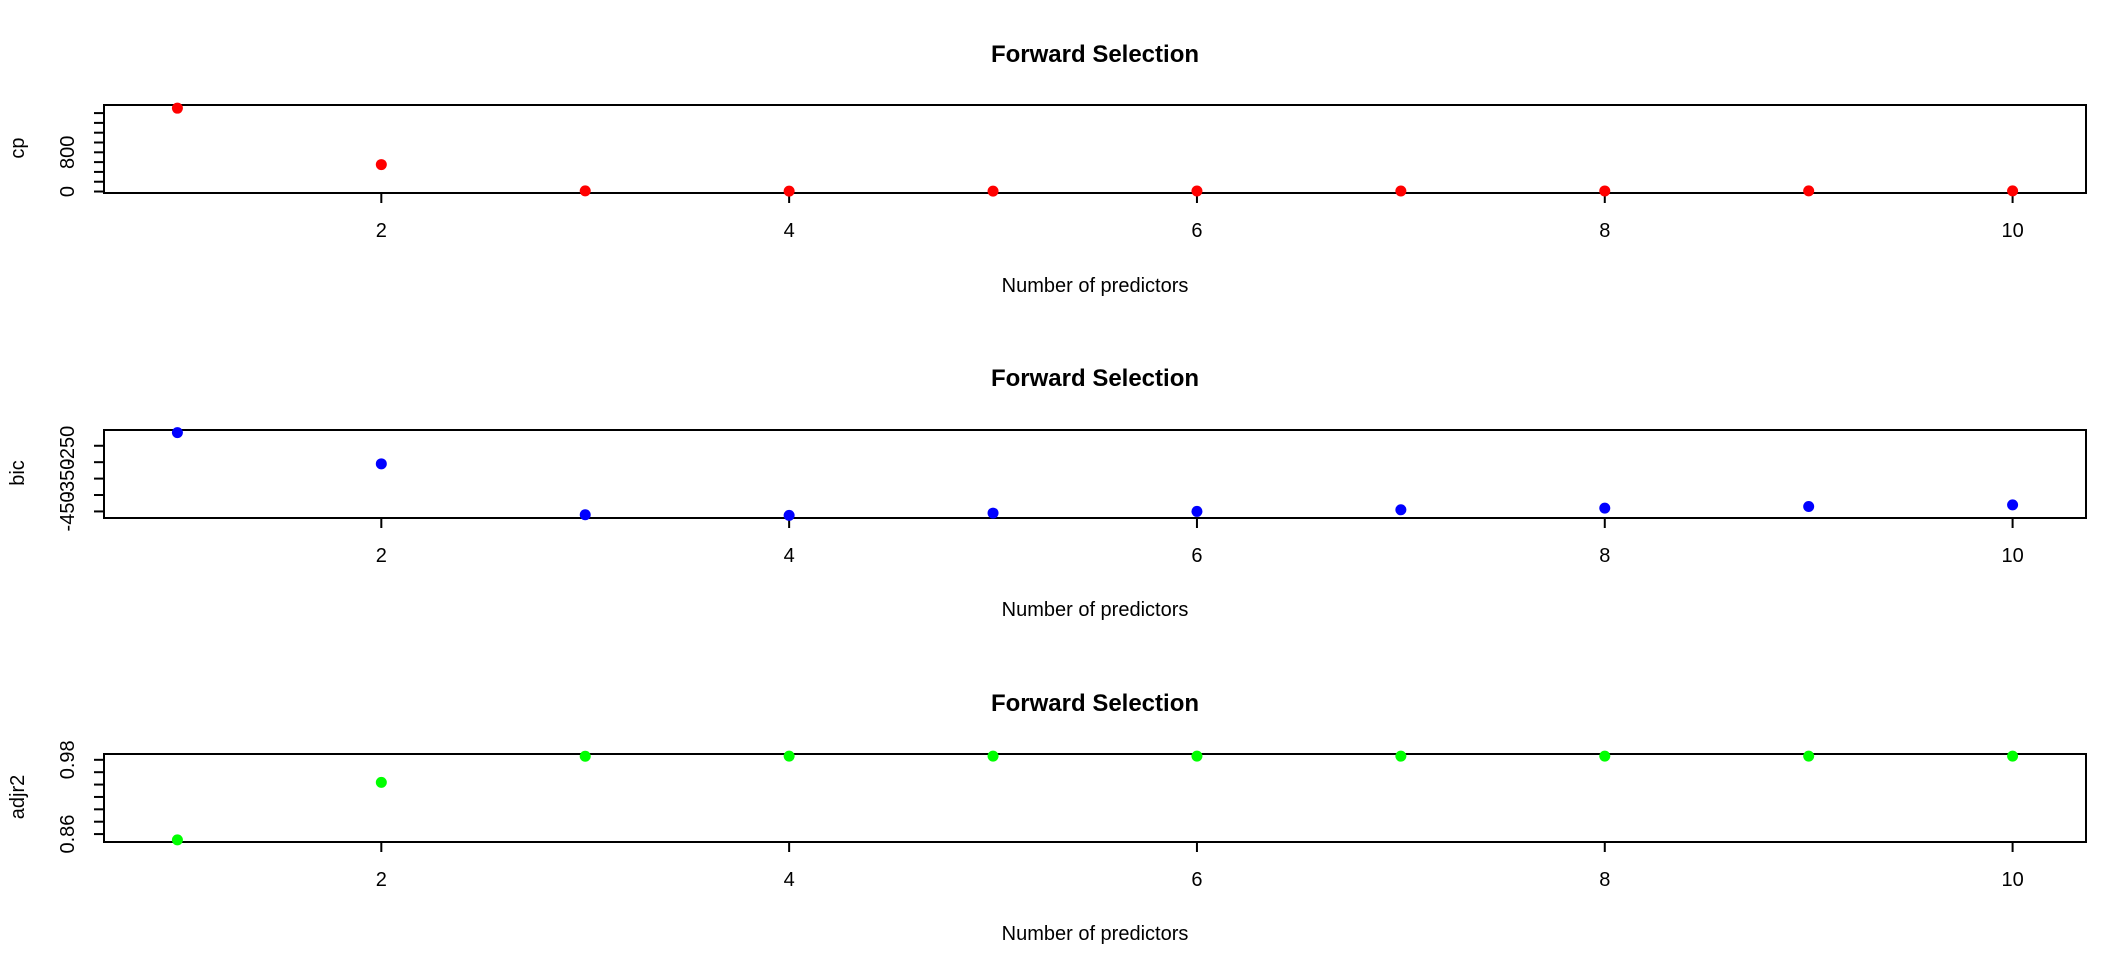 The image size is (2112, 960). I want to click on marks-layer: 2 4 6 8 10 0 800, so click(1040, 172).